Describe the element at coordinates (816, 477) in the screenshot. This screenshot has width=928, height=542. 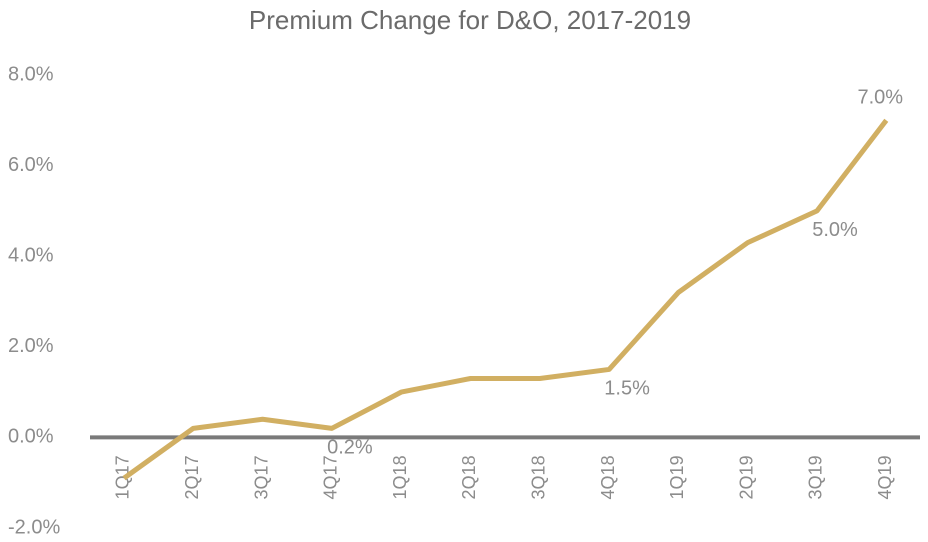
I see `x-tick-label: 3Q19` at that location.